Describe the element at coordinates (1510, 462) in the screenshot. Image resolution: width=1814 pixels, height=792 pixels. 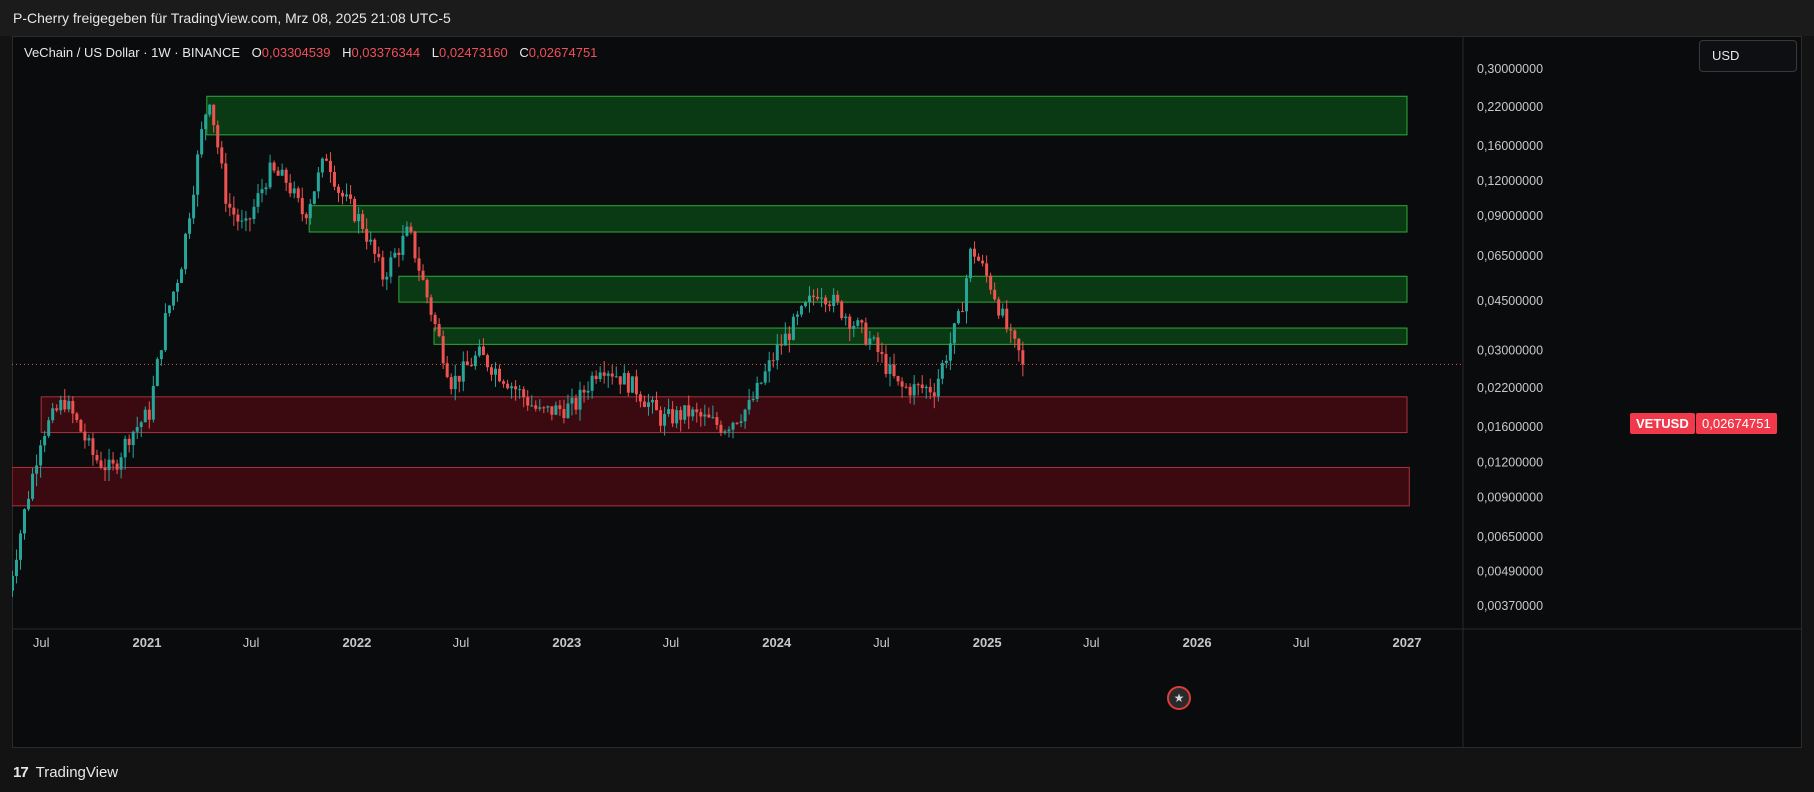
I see `y-tick-label: 0,01200000` at that location.